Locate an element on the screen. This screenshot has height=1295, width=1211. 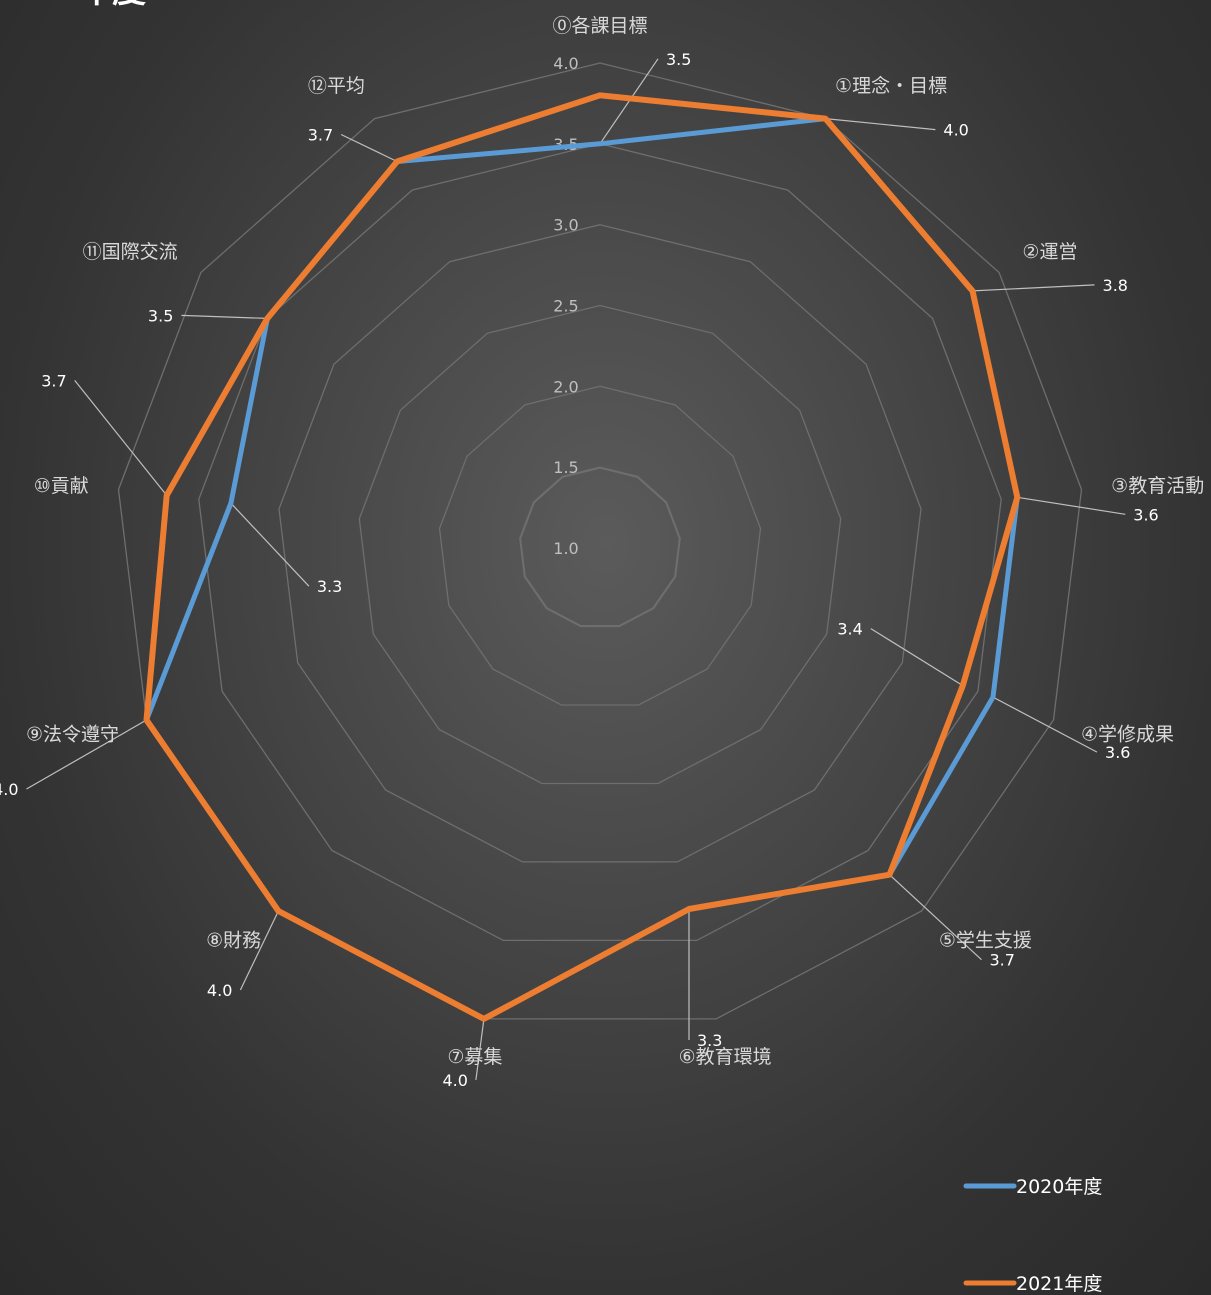
grid-ring-inner is located at coordinates (600, 547).